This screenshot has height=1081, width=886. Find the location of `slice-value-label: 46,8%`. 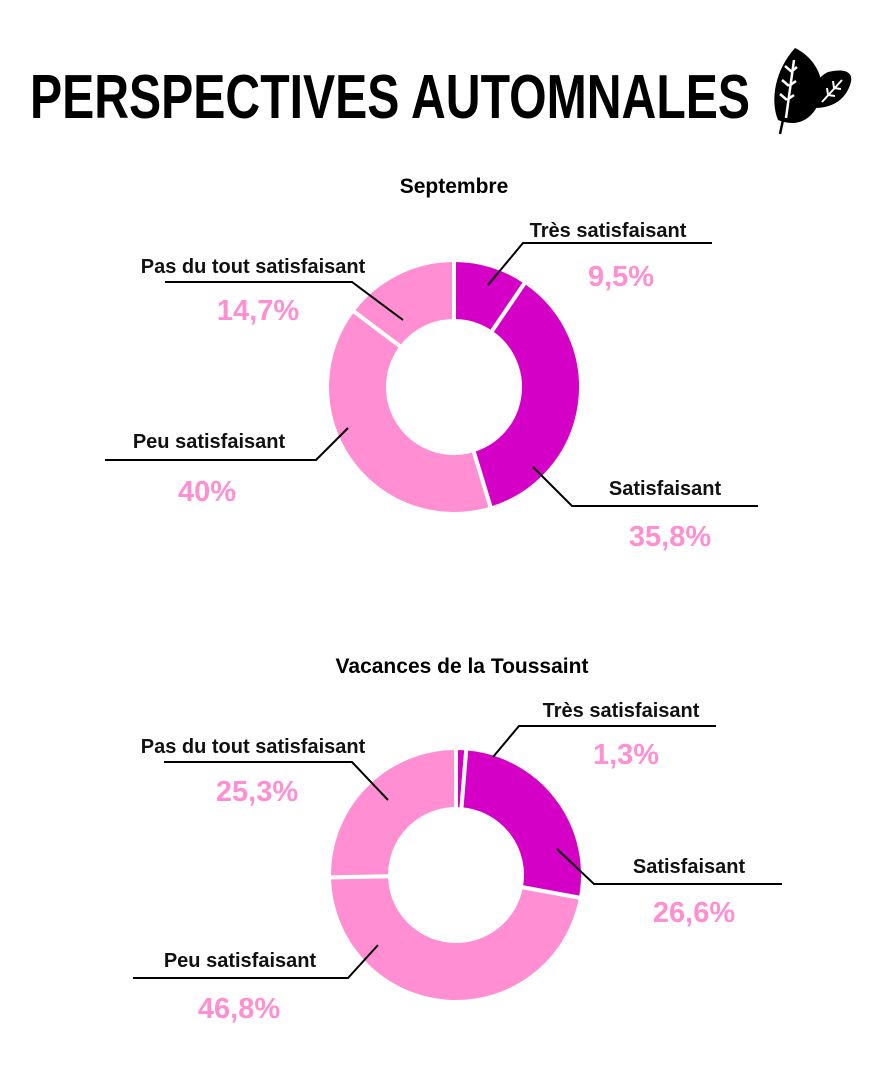

slice-value-label: 46,8% is located at coordinates (239, 1009).